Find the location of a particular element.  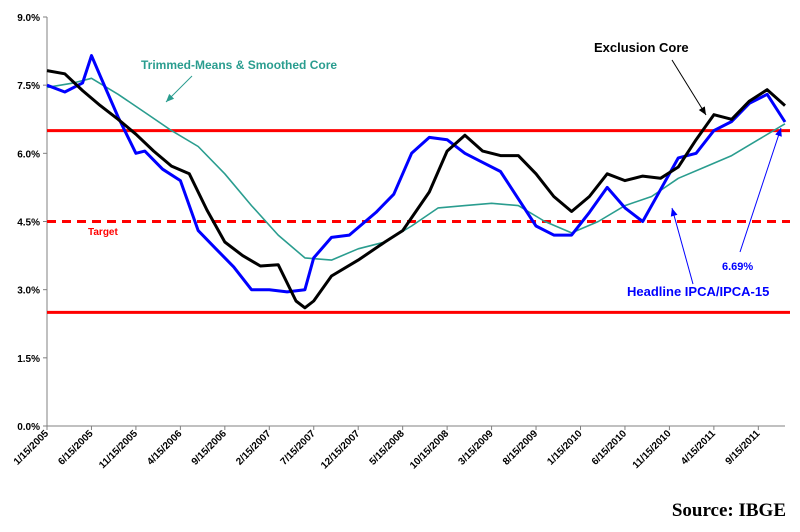

x-tick-label: 4/15/2011 is located at coordinates (698, 447).